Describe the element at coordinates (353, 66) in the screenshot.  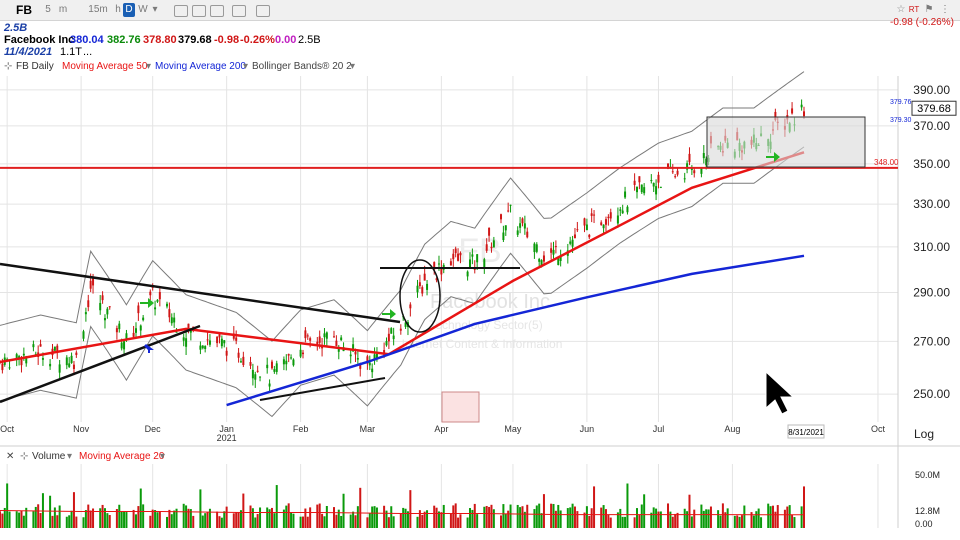
I see `bollinger-dropdown-icon: ▾` at that location.